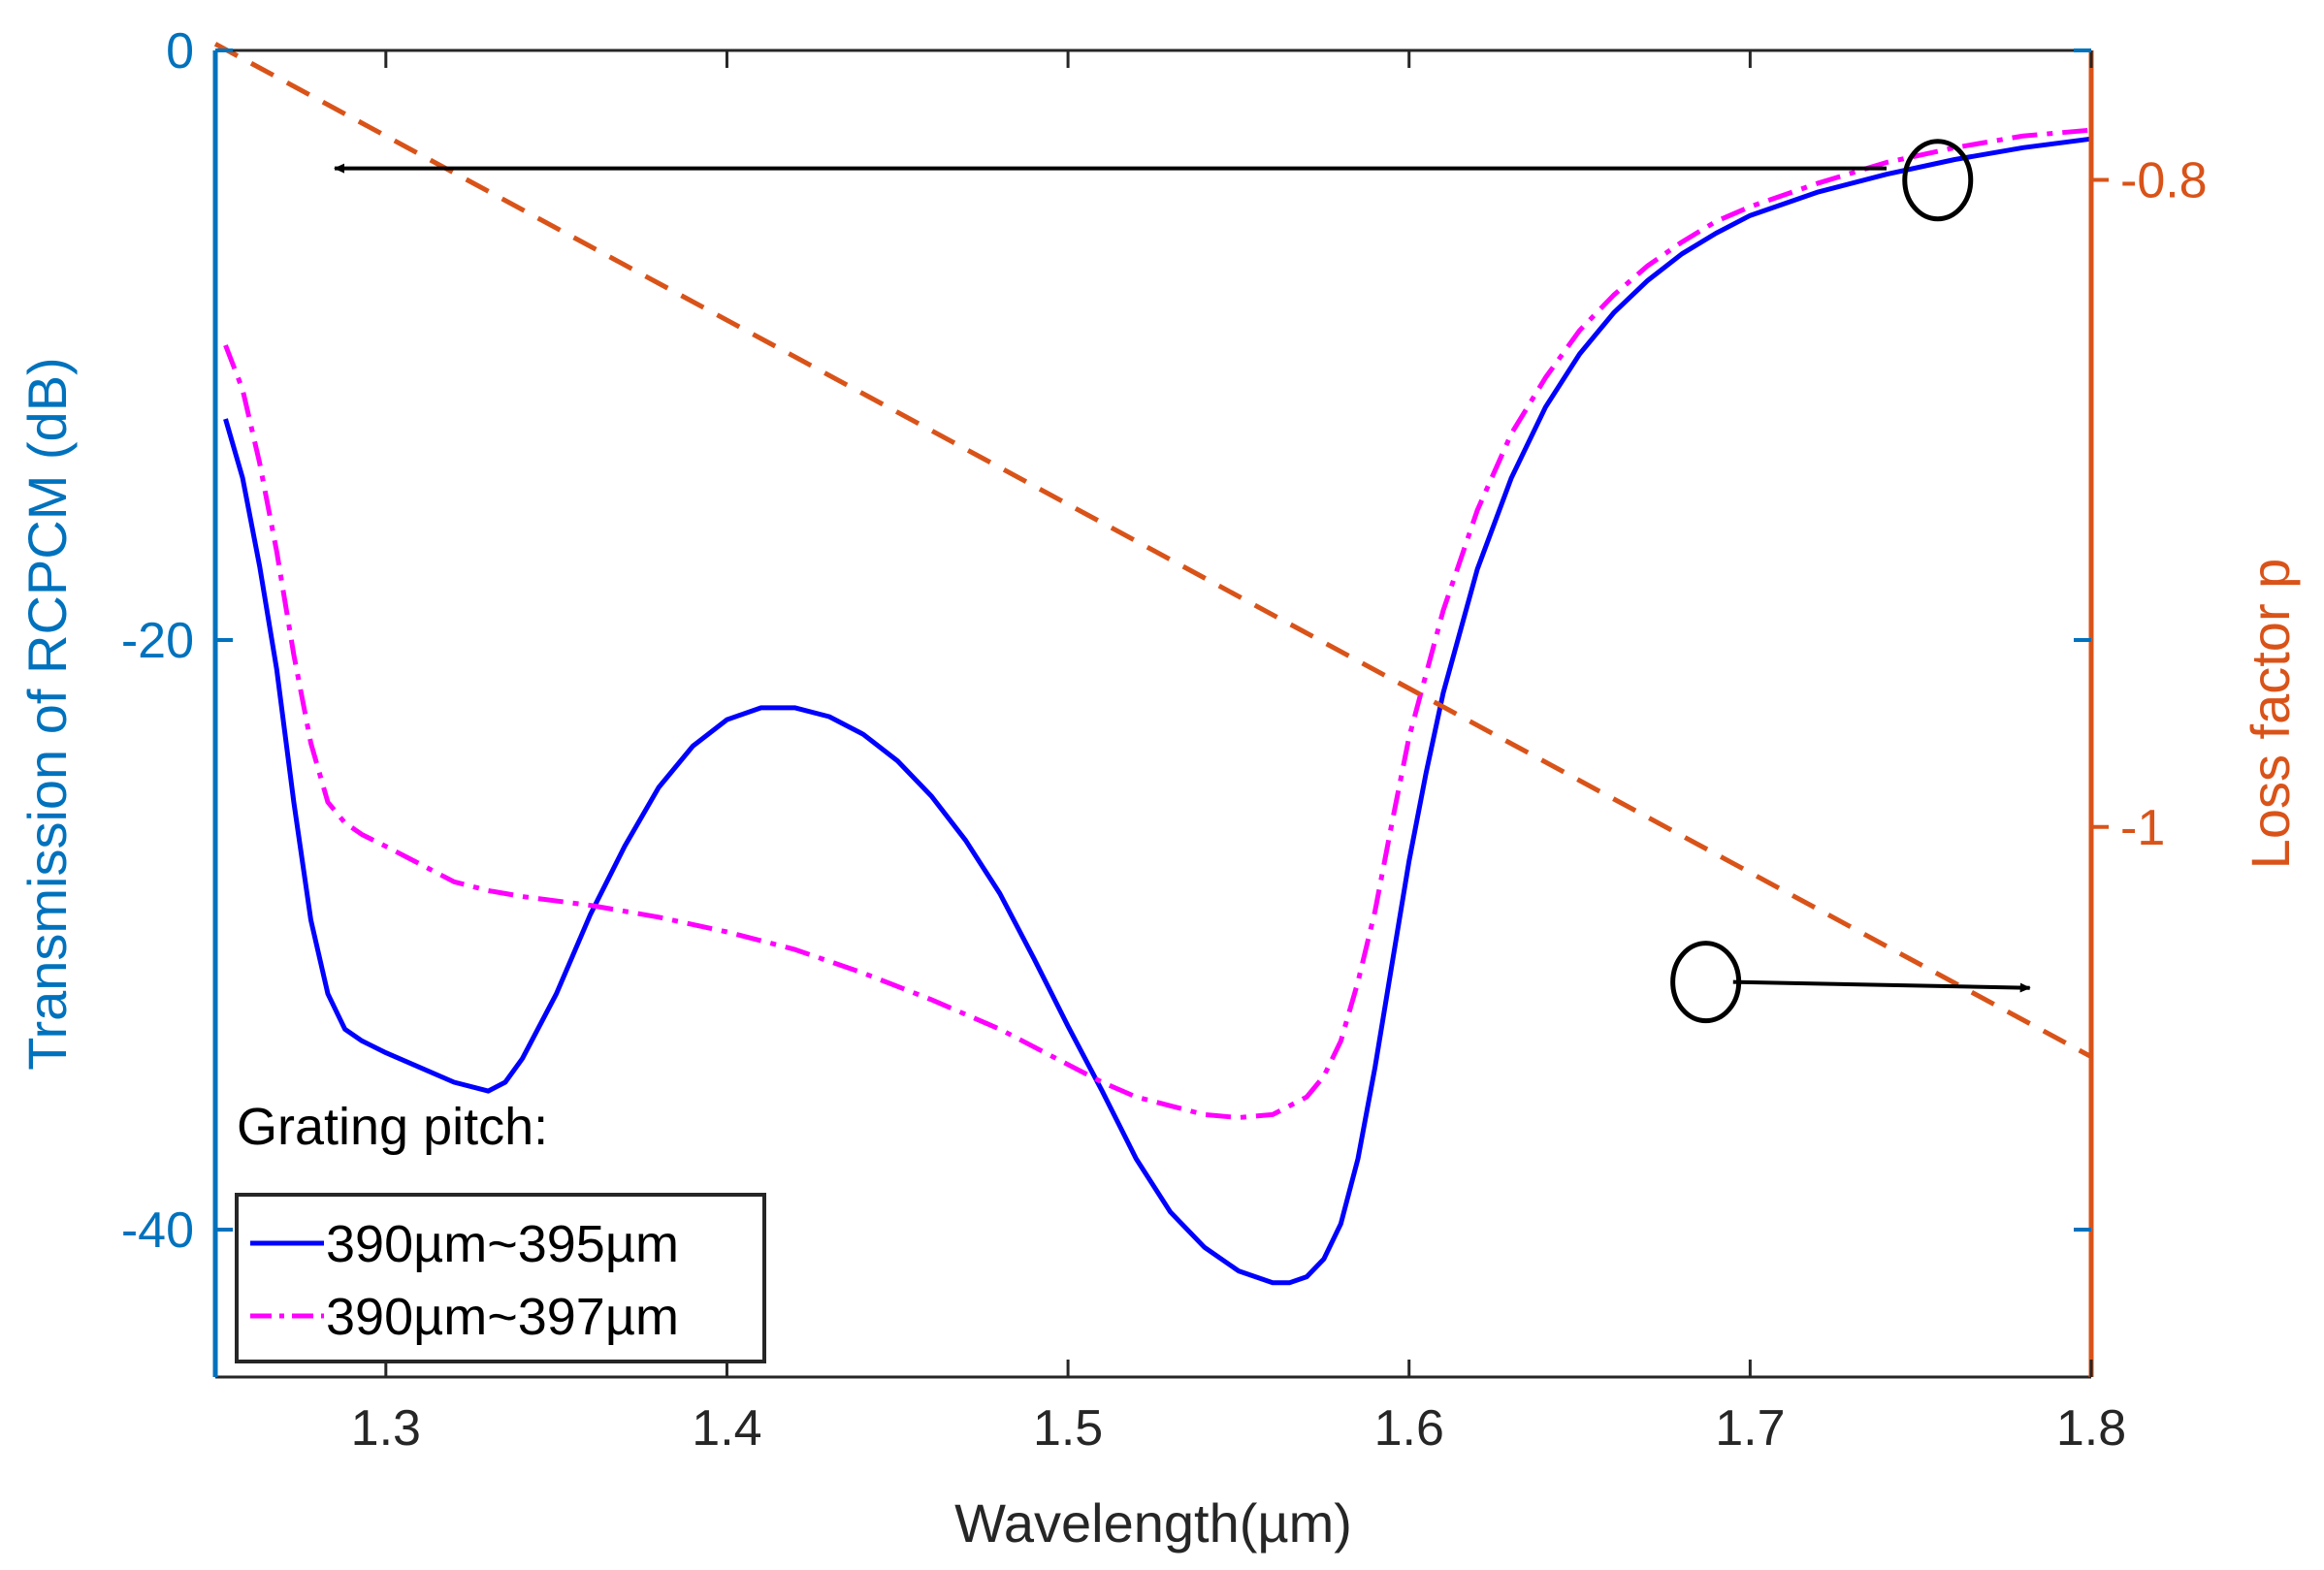  I want to click on legend-box, so click(500, 1278).